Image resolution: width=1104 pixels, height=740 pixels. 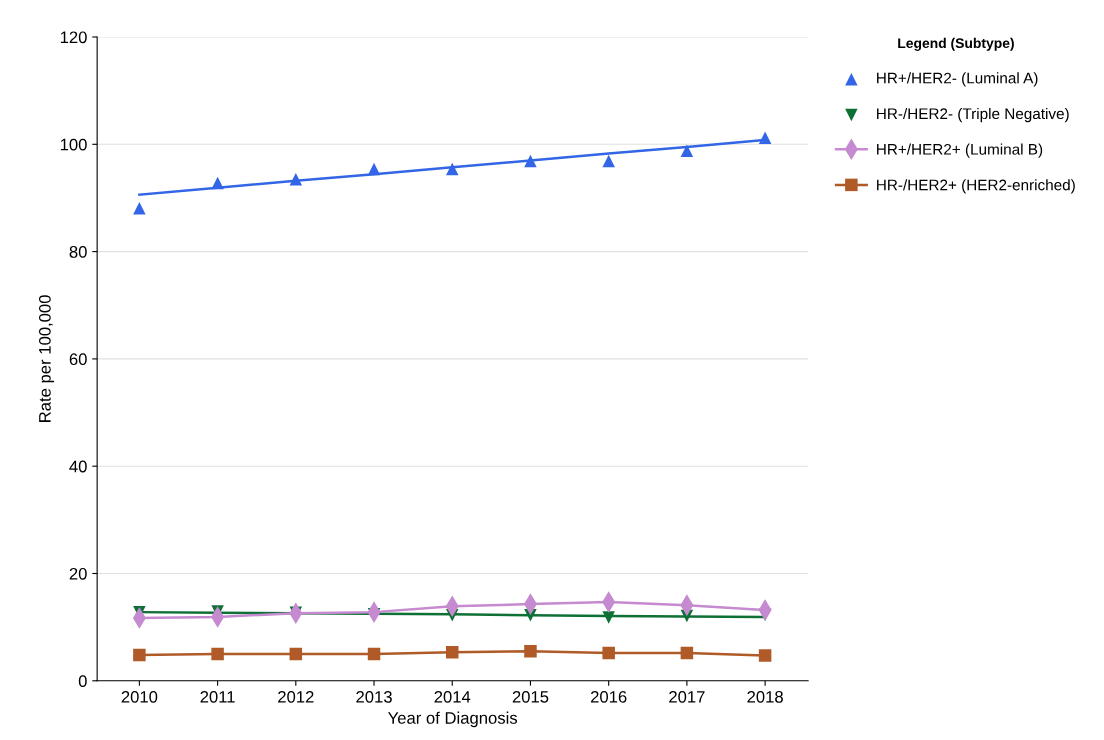 What do you see at coordinates (46, 358) in the screenshot?
I see `y-axis-title: Rate per 100,000` at bounding box center [46, 358].